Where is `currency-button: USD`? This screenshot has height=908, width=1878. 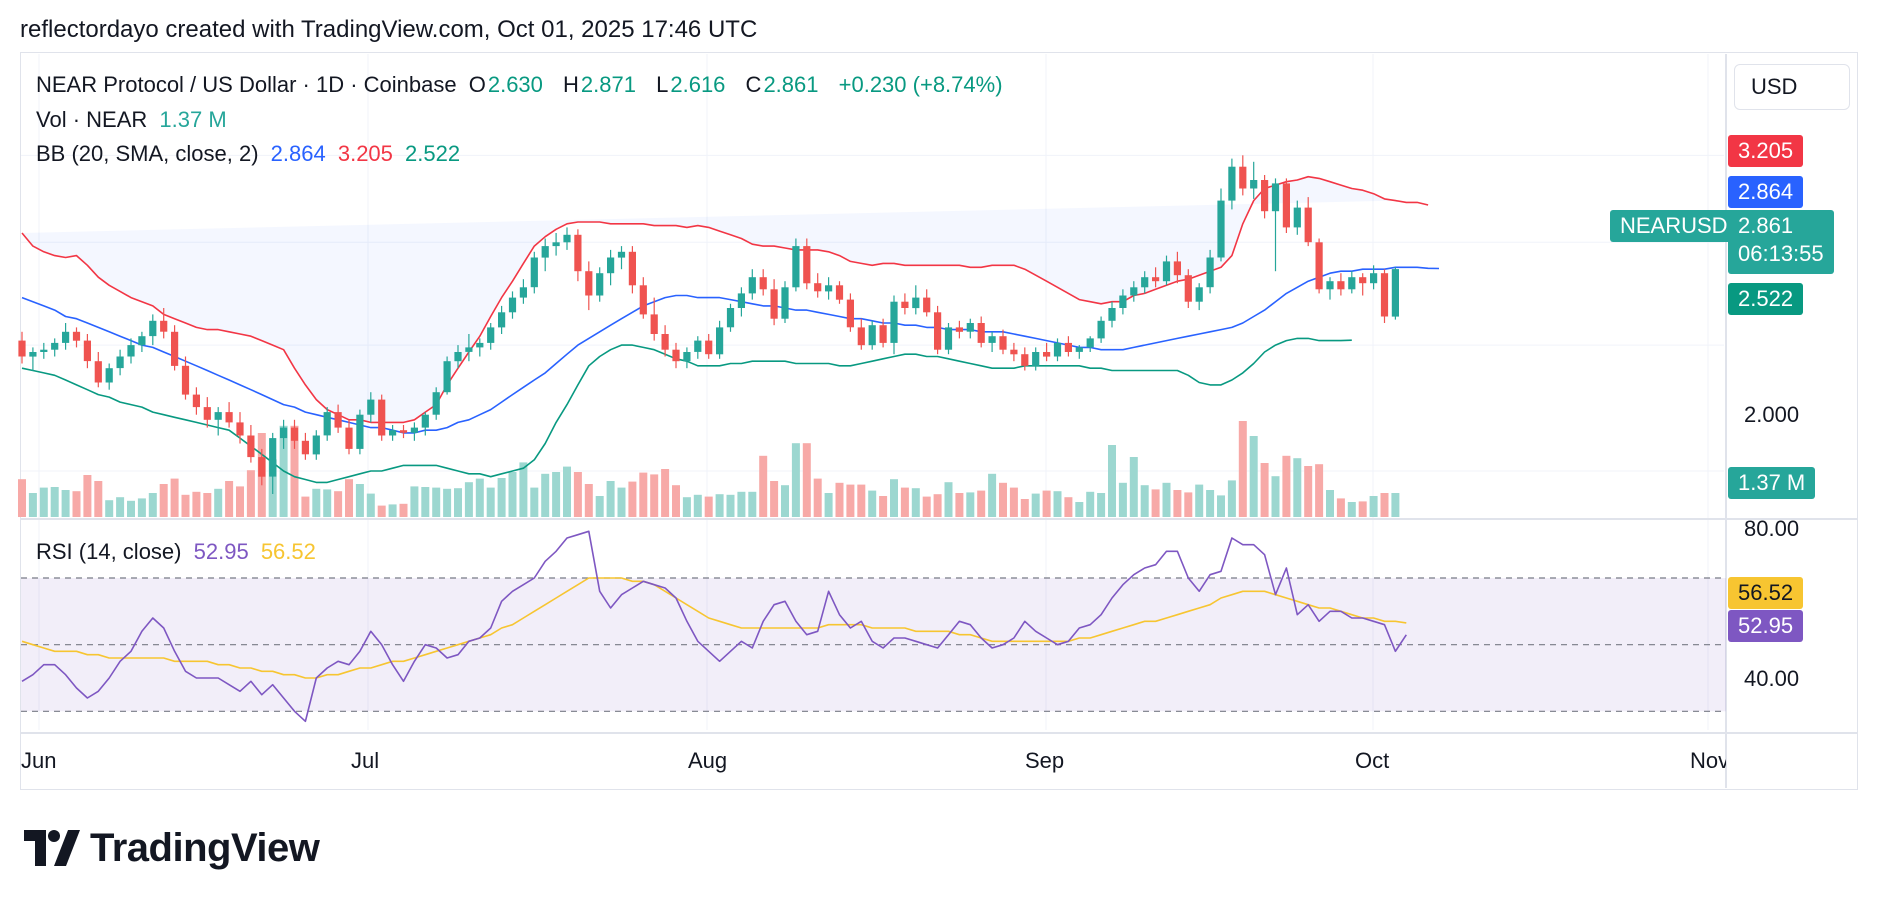 currency-button: USD is located at coordinates (1792, 87).